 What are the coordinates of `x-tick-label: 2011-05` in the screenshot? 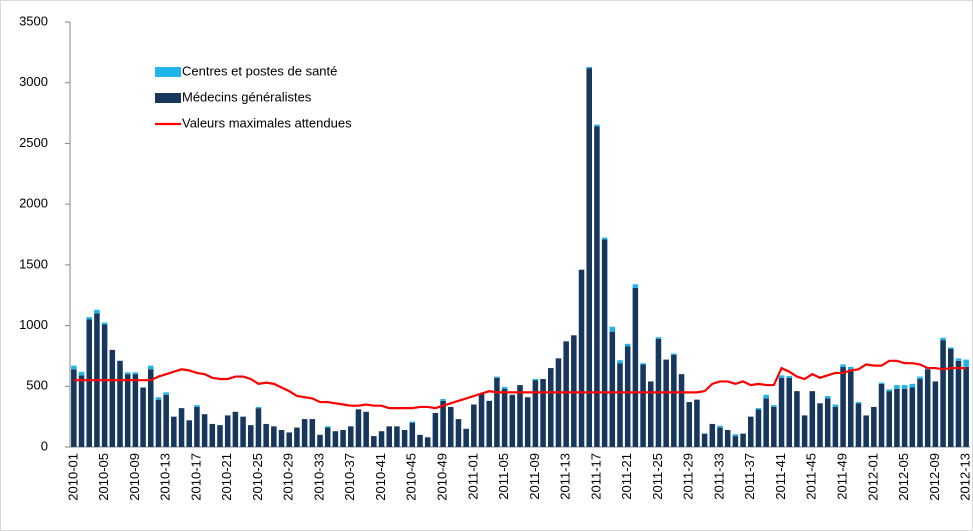 It's located at (503, 476).